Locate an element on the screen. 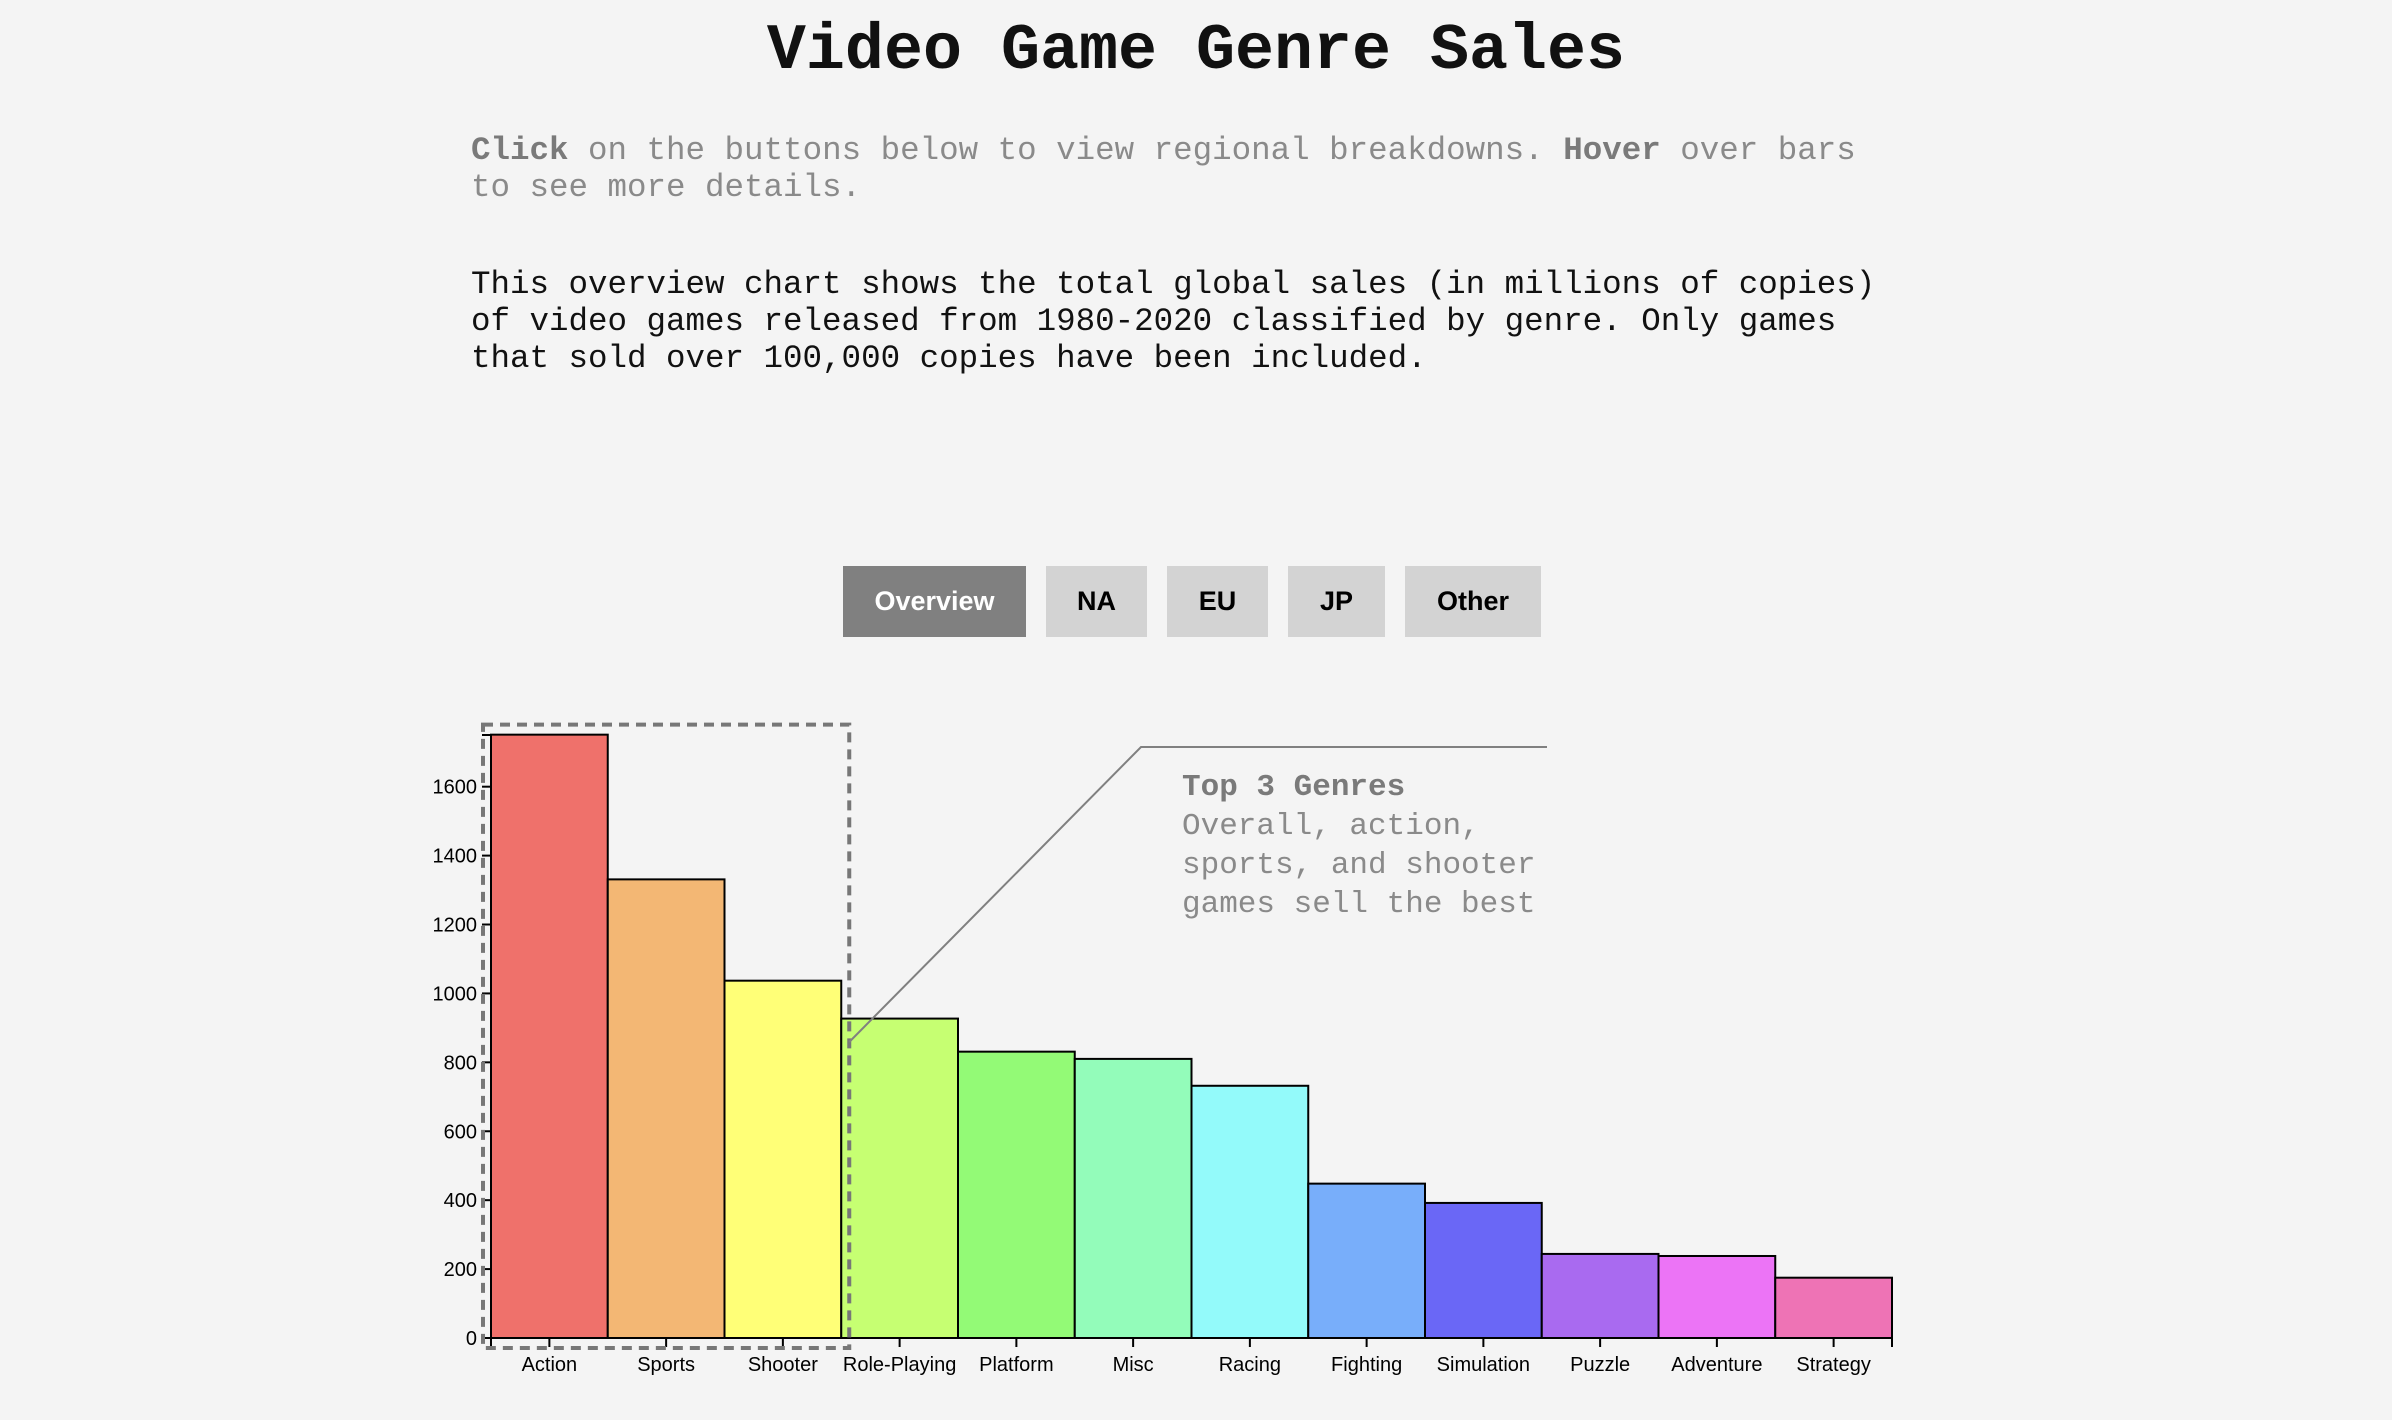 This screenshot has height=1420, width=2392. bar-role-playing is located at coordinates (899, 1178).